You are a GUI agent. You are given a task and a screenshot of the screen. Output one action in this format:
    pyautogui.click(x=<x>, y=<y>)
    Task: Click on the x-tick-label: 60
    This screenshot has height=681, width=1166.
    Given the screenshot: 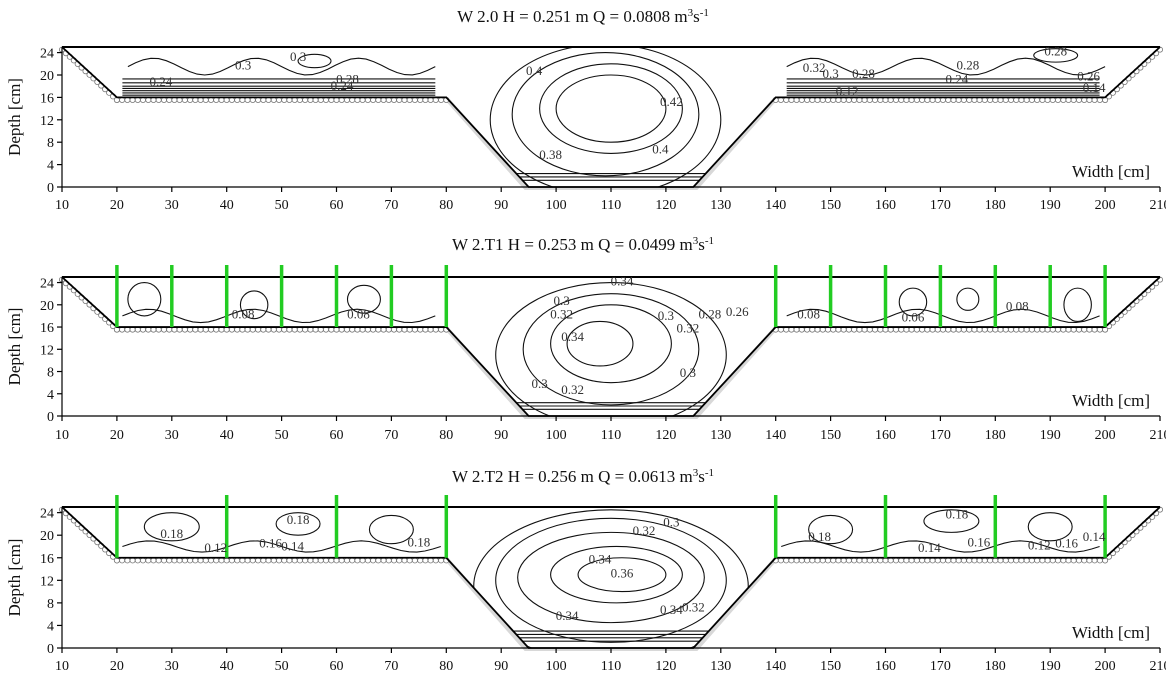 What is the action you would take?
    pyautogui.click(x=337, y=666)
    